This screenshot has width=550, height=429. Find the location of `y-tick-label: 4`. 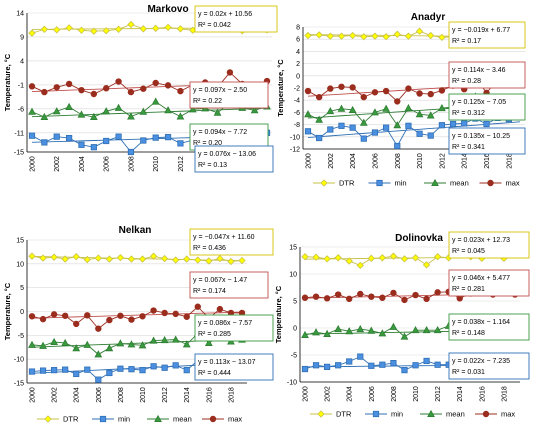

y-tick-label: 4 is located at coordinates (22, 61).